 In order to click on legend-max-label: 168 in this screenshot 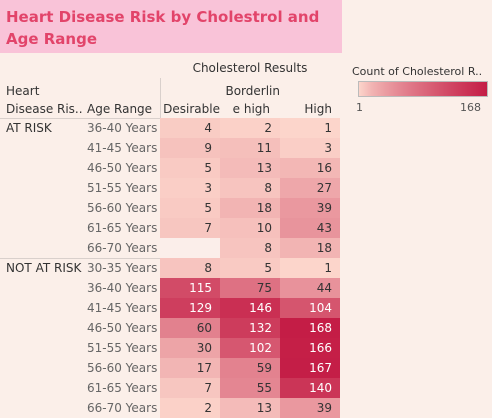, I will do `click(470, 107)`.